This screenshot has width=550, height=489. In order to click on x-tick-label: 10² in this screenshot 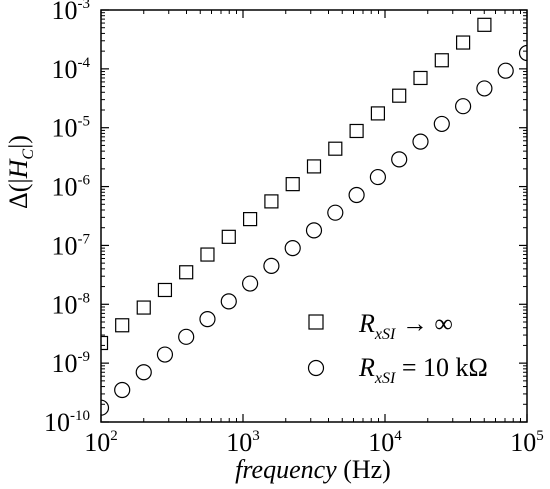, I will do `click(101, 442)`.